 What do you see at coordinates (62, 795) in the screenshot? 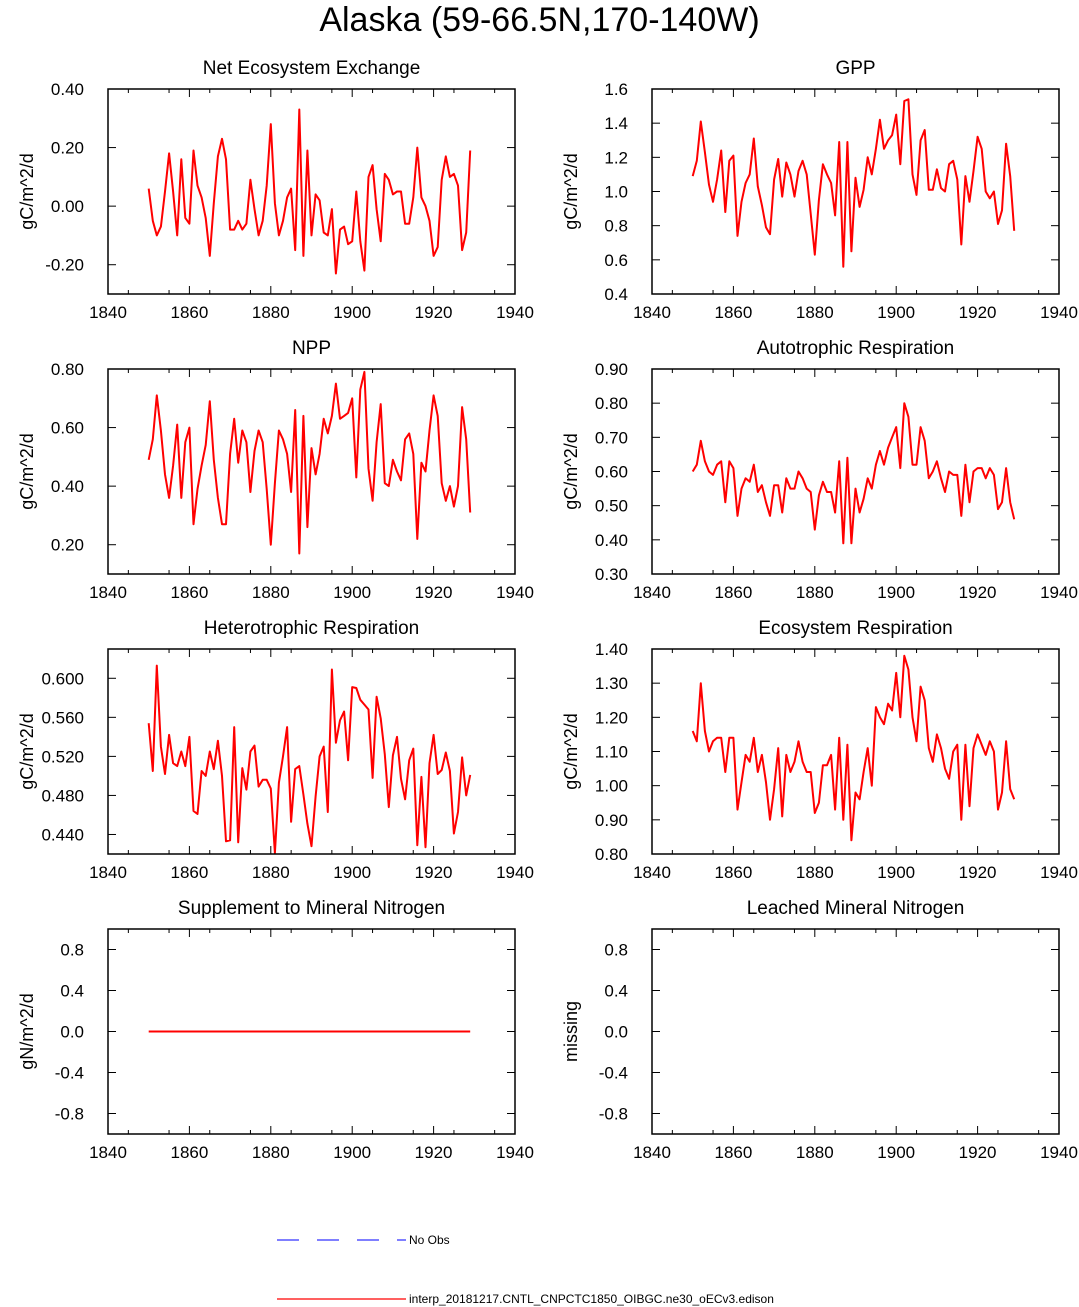
I see `y-tick-label: 0.480` at bounding box center [62, 795].